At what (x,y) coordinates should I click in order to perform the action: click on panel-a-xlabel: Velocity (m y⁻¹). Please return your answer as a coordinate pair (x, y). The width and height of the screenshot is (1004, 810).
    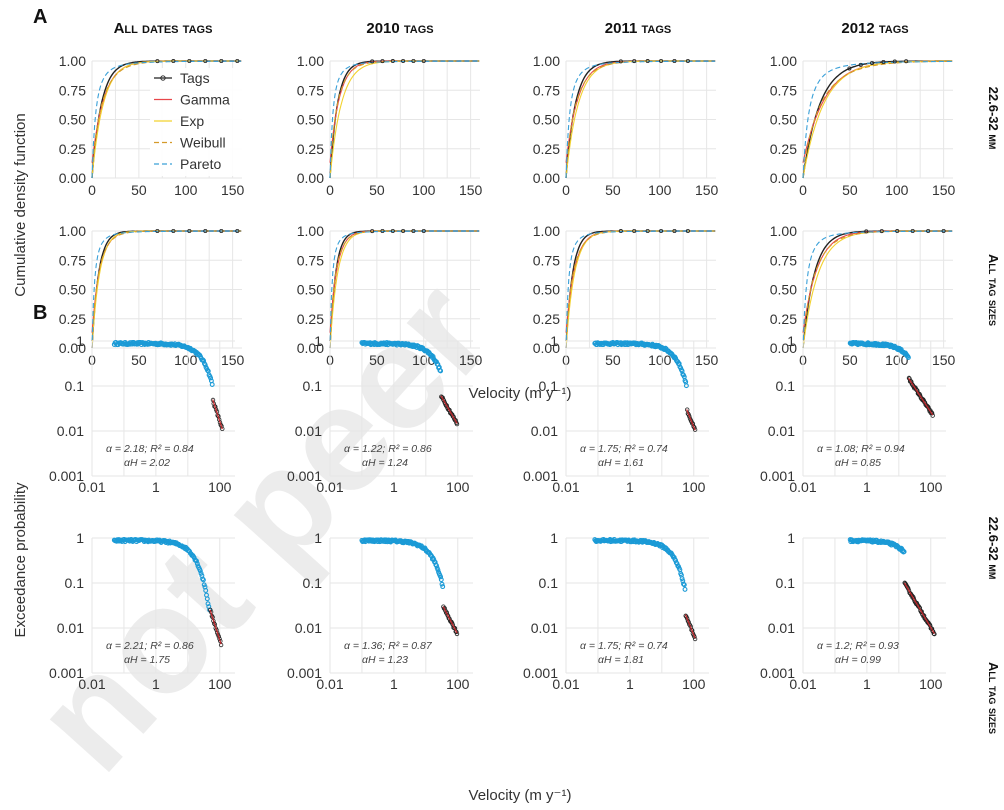
    Looking at the image, I should click on (520, 393).